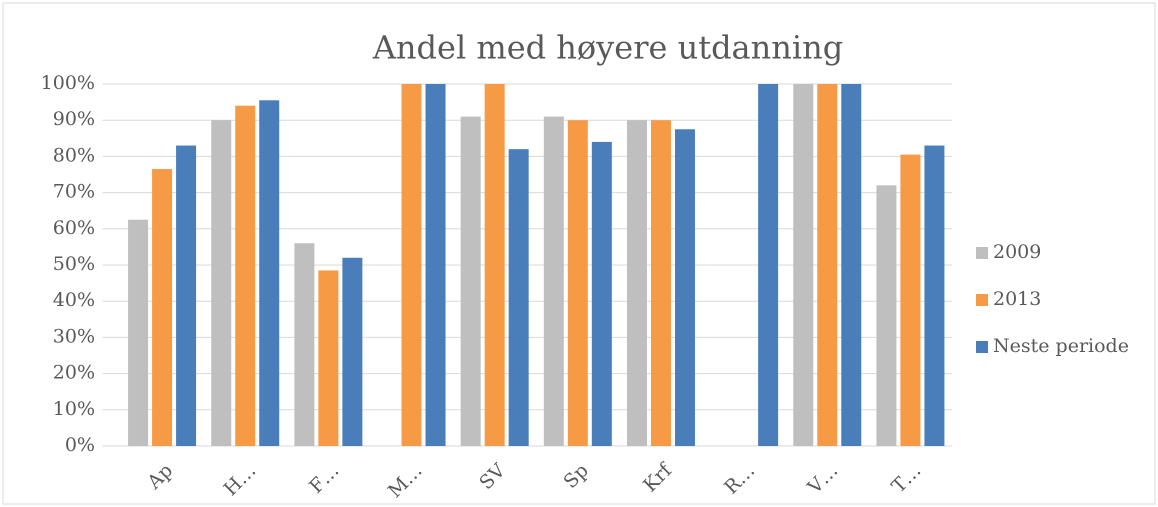  I want to click on y-tick-label: 70%, so click(74, 192).